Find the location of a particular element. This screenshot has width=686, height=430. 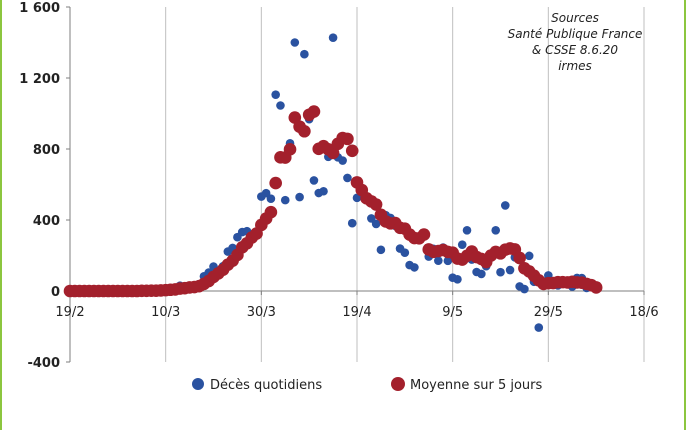

source-line-4: irmes is located at coordinates (575, 66).